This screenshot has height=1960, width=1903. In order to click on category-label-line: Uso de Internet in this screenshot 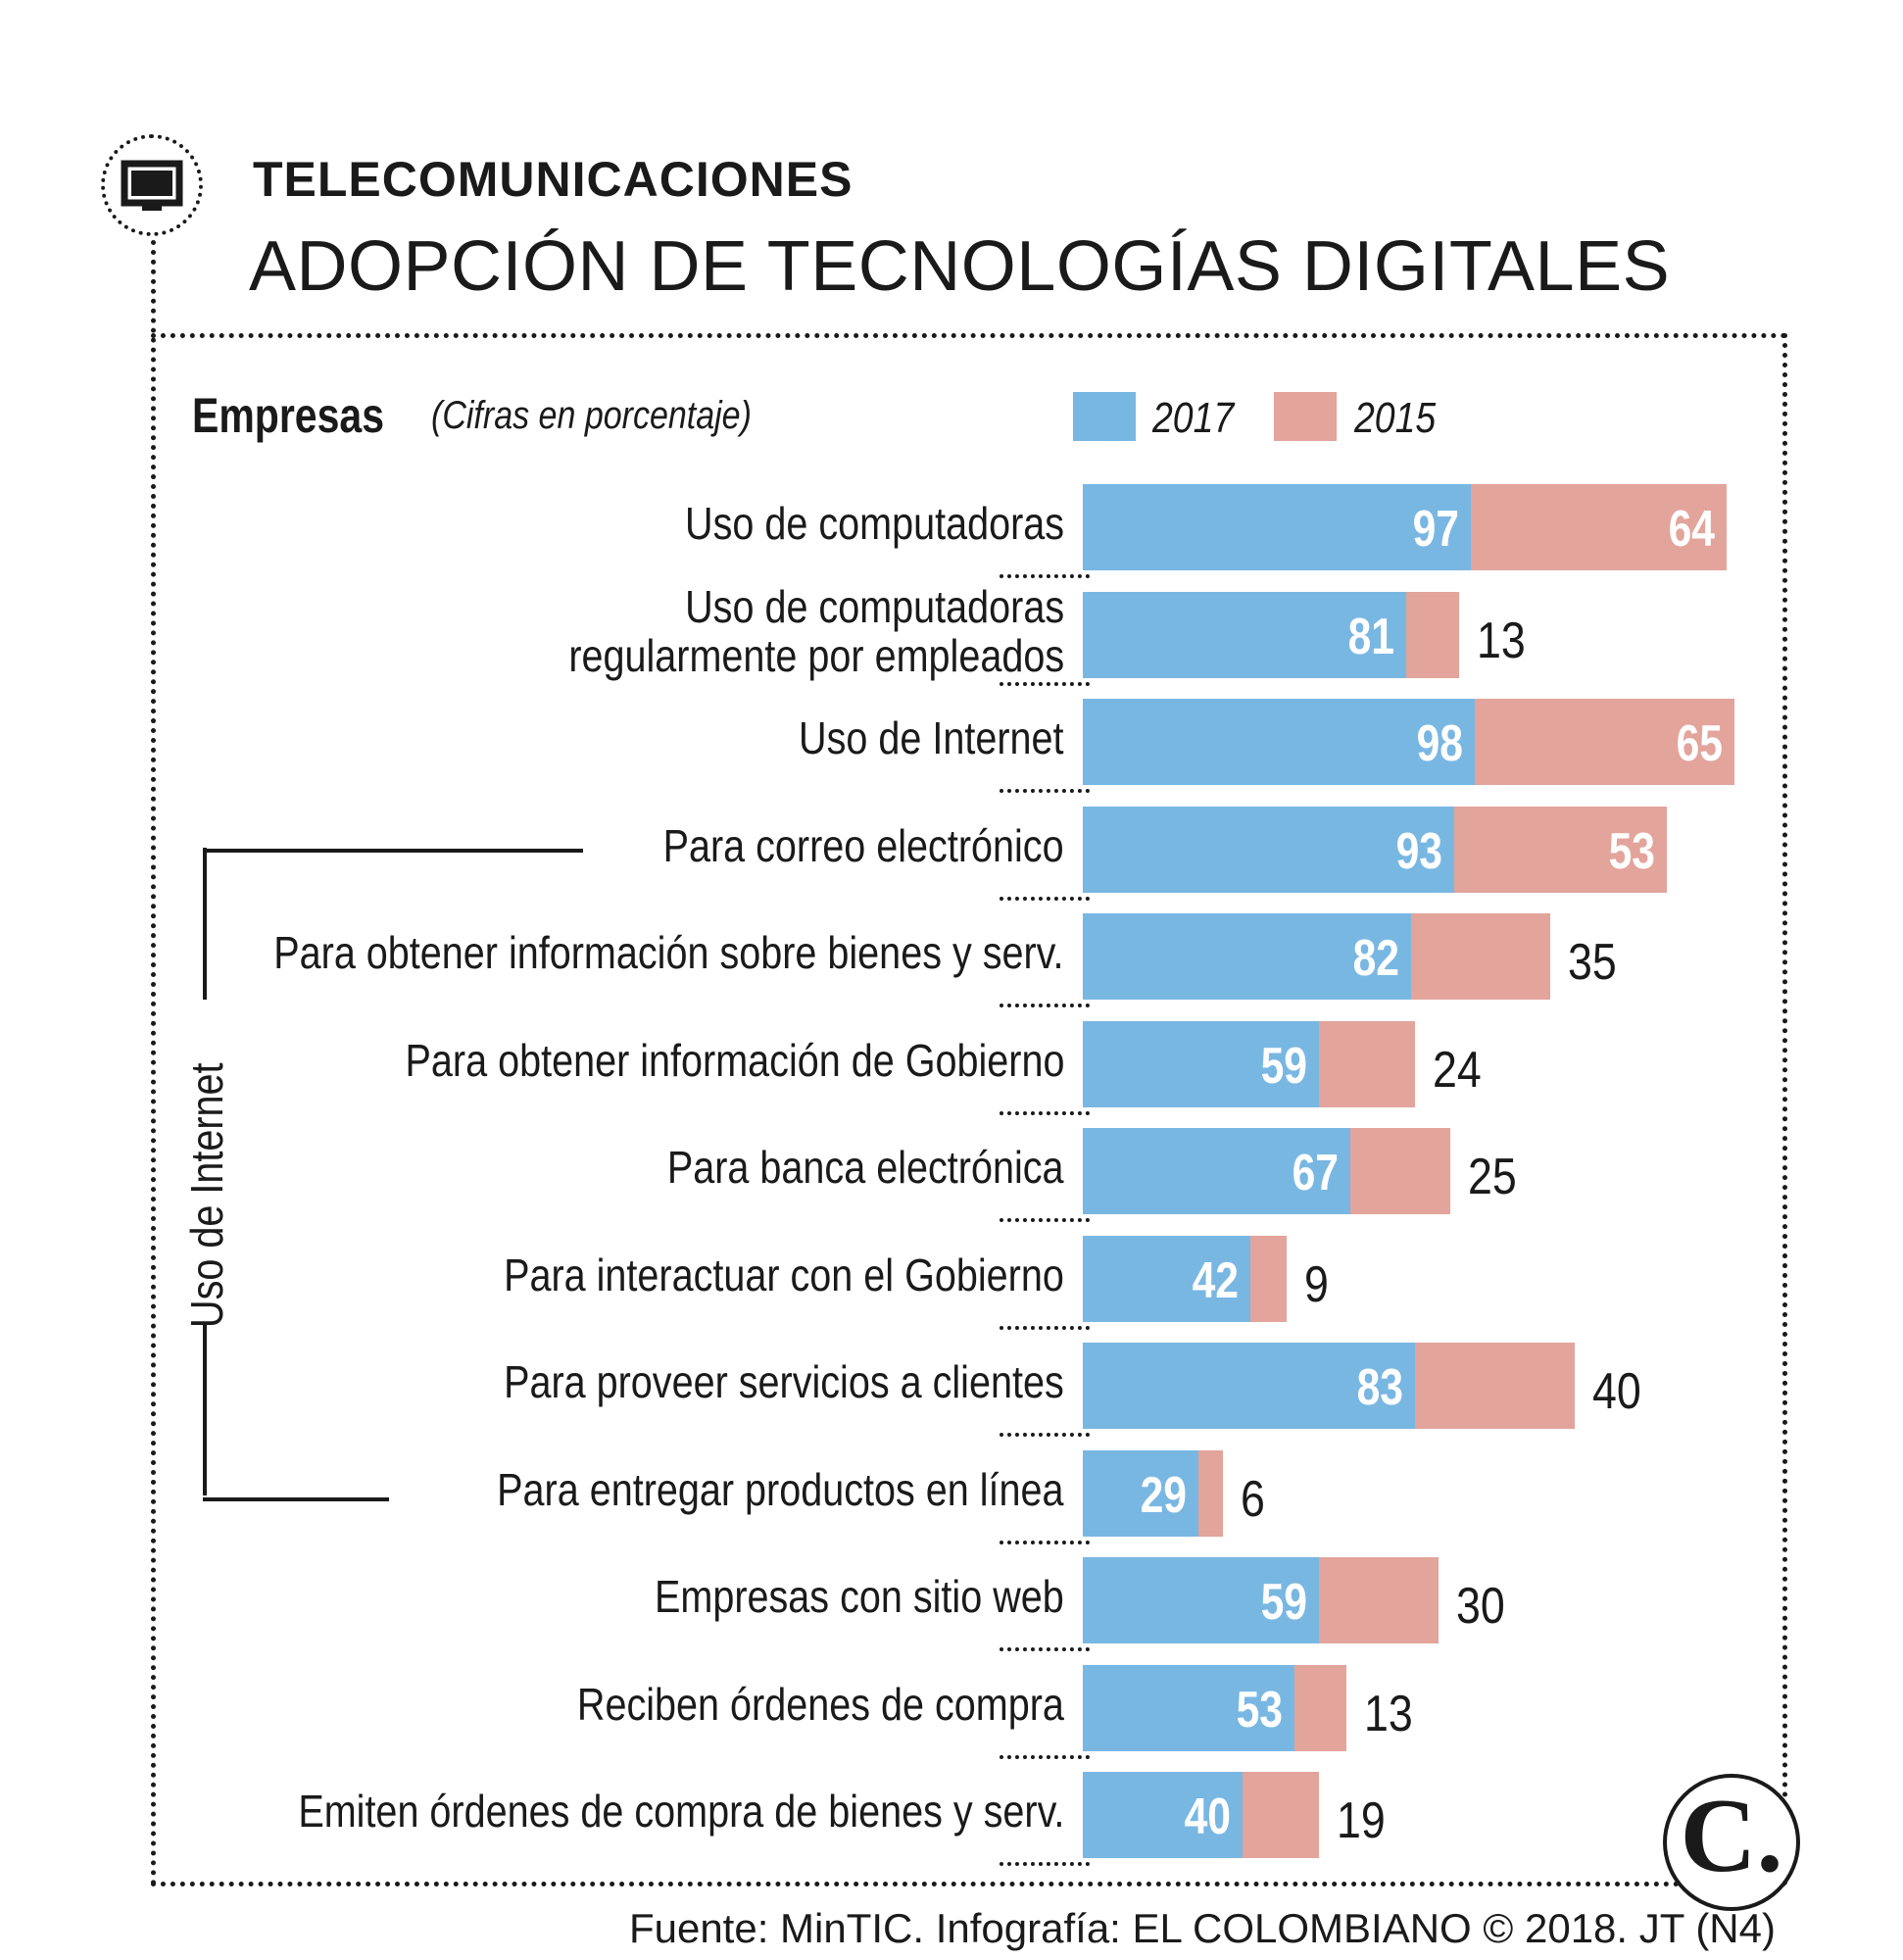, I will do `click(931, 737)`.